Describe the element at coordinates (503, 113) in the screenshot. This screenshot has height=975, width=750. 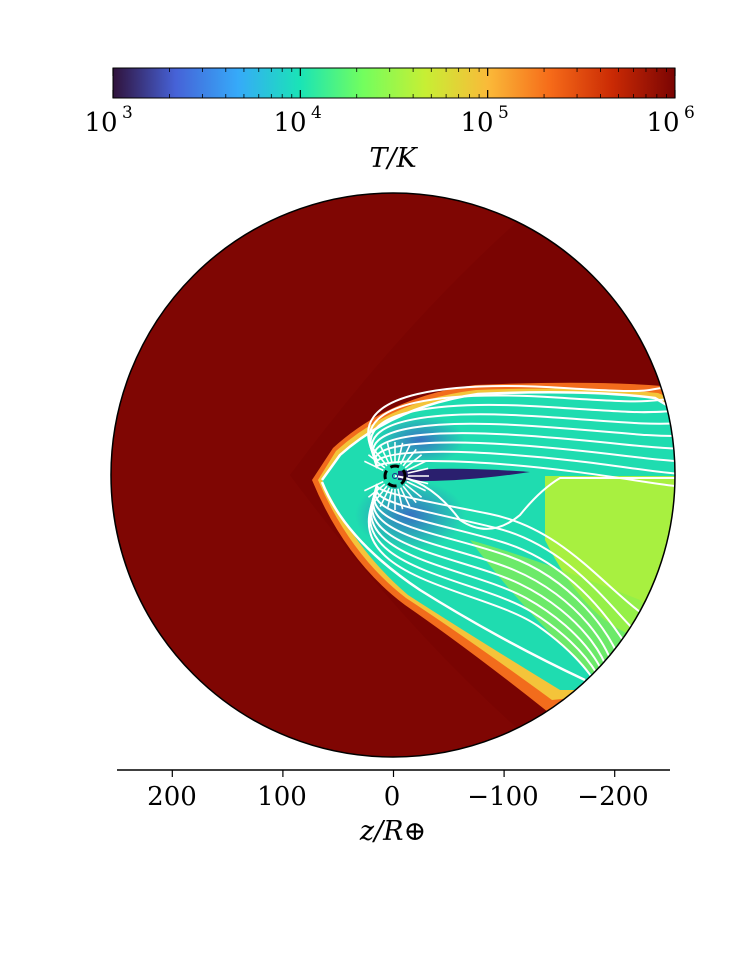
I see `colorbar-tick-exp-2: 5` at that location.